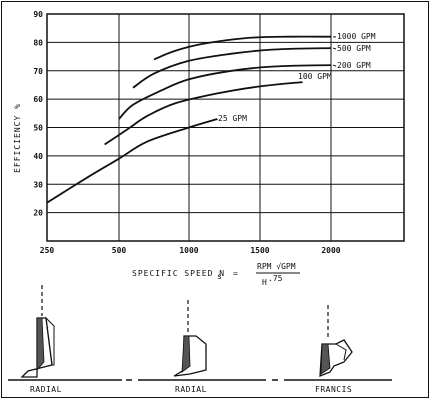 This screenshot has width=432, height=401. What do you see at coordinates (119, 250) in the screenshot?
I see `x-tick-label: 500` at bounding box center [119, 250].